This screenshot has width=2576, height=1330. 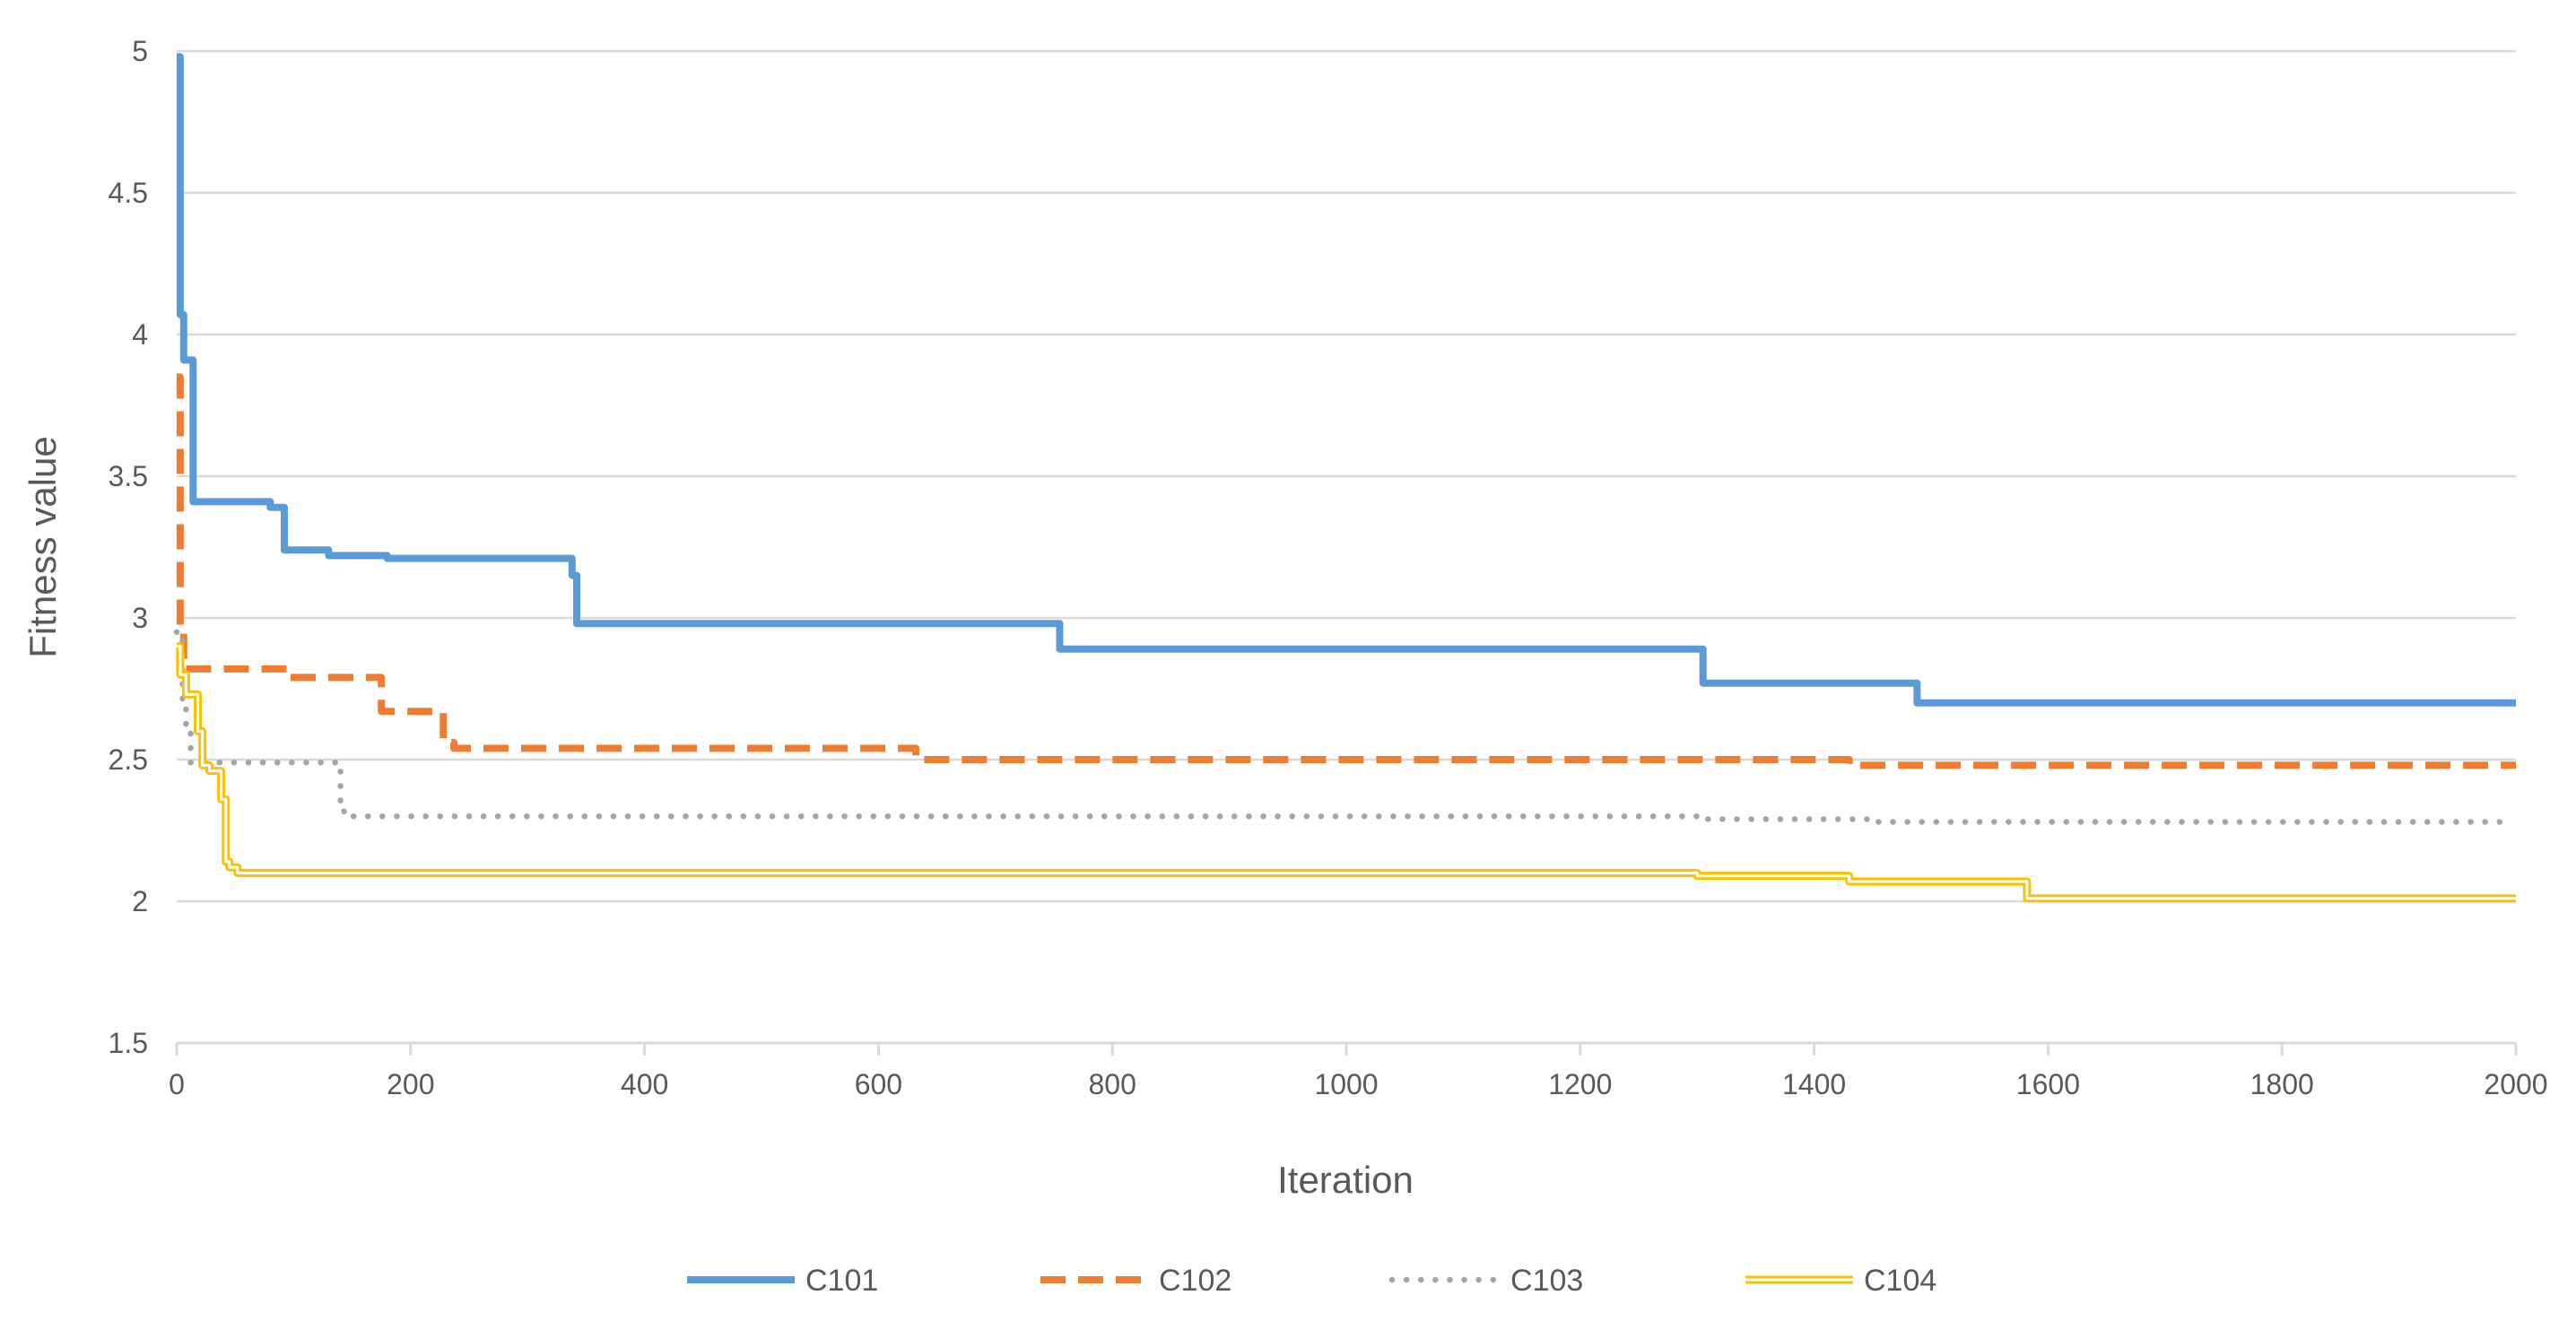 What do you see at coordinates (1311, 1281) in the screenshot?
I see `legend: C101 C102 C103 C104` at bounding box center [1311, 1281].